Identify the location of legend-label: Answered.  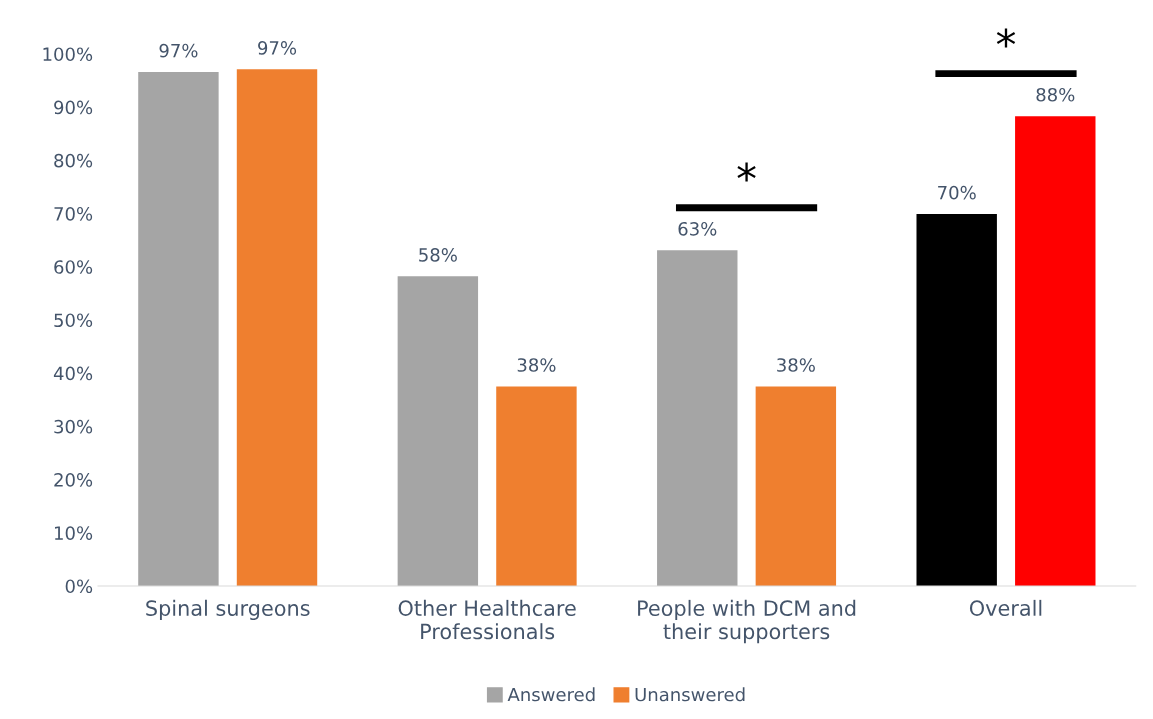
(551, 694).